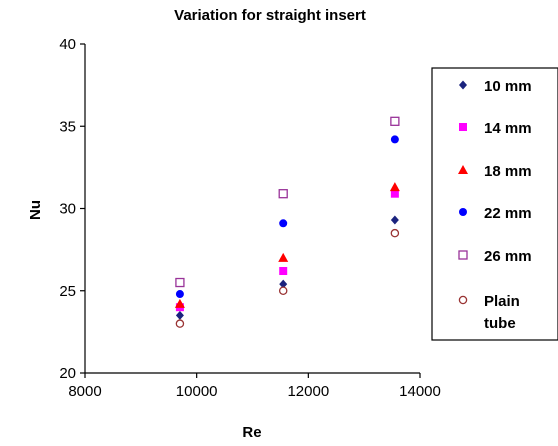  What do you see at coordinates (67, 126) in the screenshot?
I see `y-tick-label: 35` at bounding box center [67, 126].